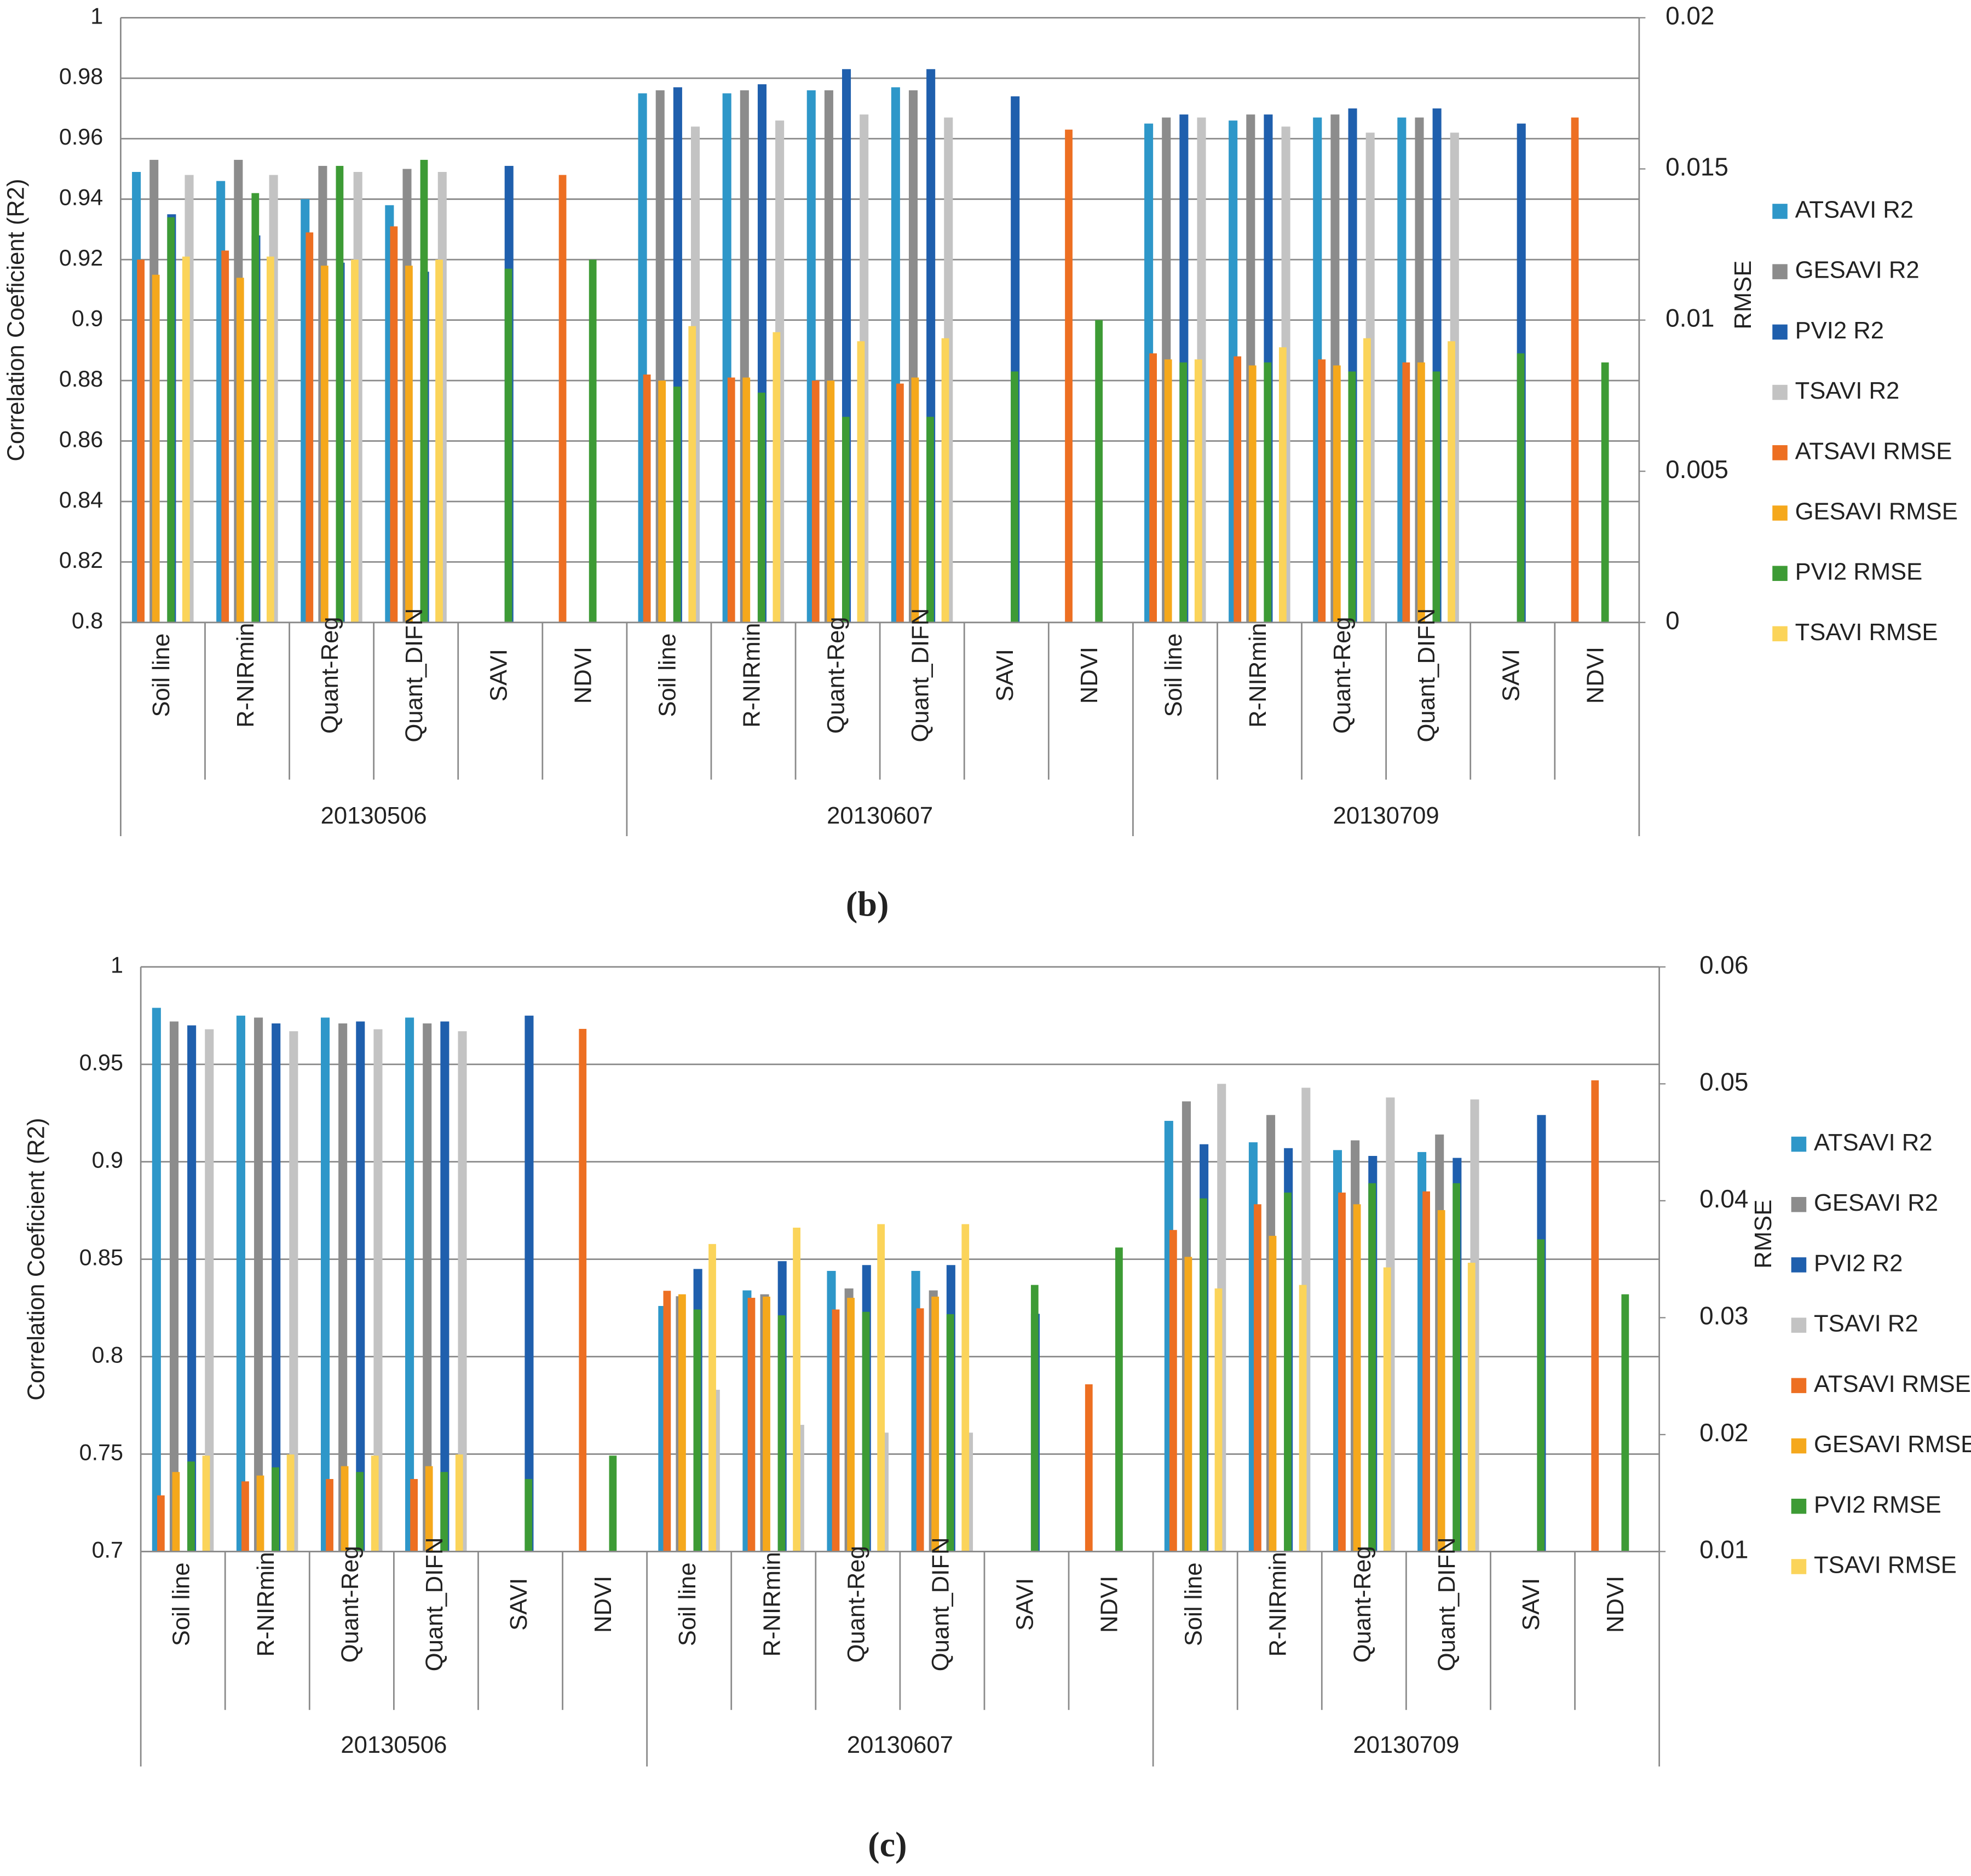 Image resolution: width=1971 pixels, height=1876 pixels. Describe the element at coordinates (435, 1604) in the screenshot. I see `x-tick-label: Quant_DIFN` at that location.